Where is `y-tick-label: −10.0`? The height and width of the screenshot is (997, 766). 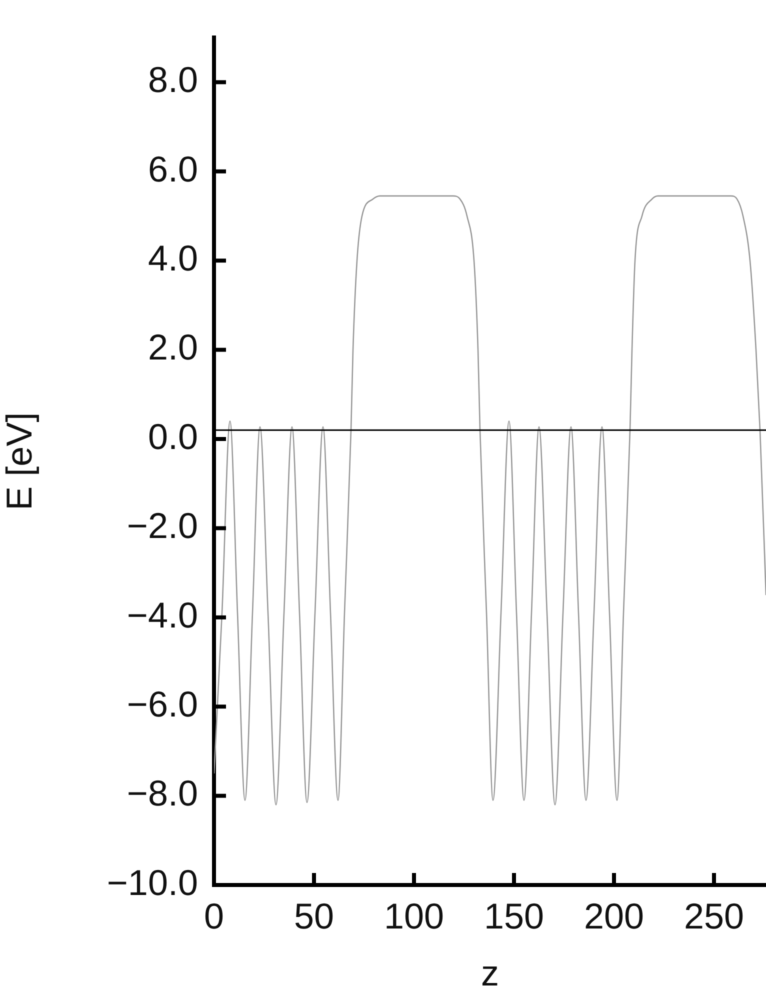 y-tick-label: −10.0 is located at coordinates (152, 882).